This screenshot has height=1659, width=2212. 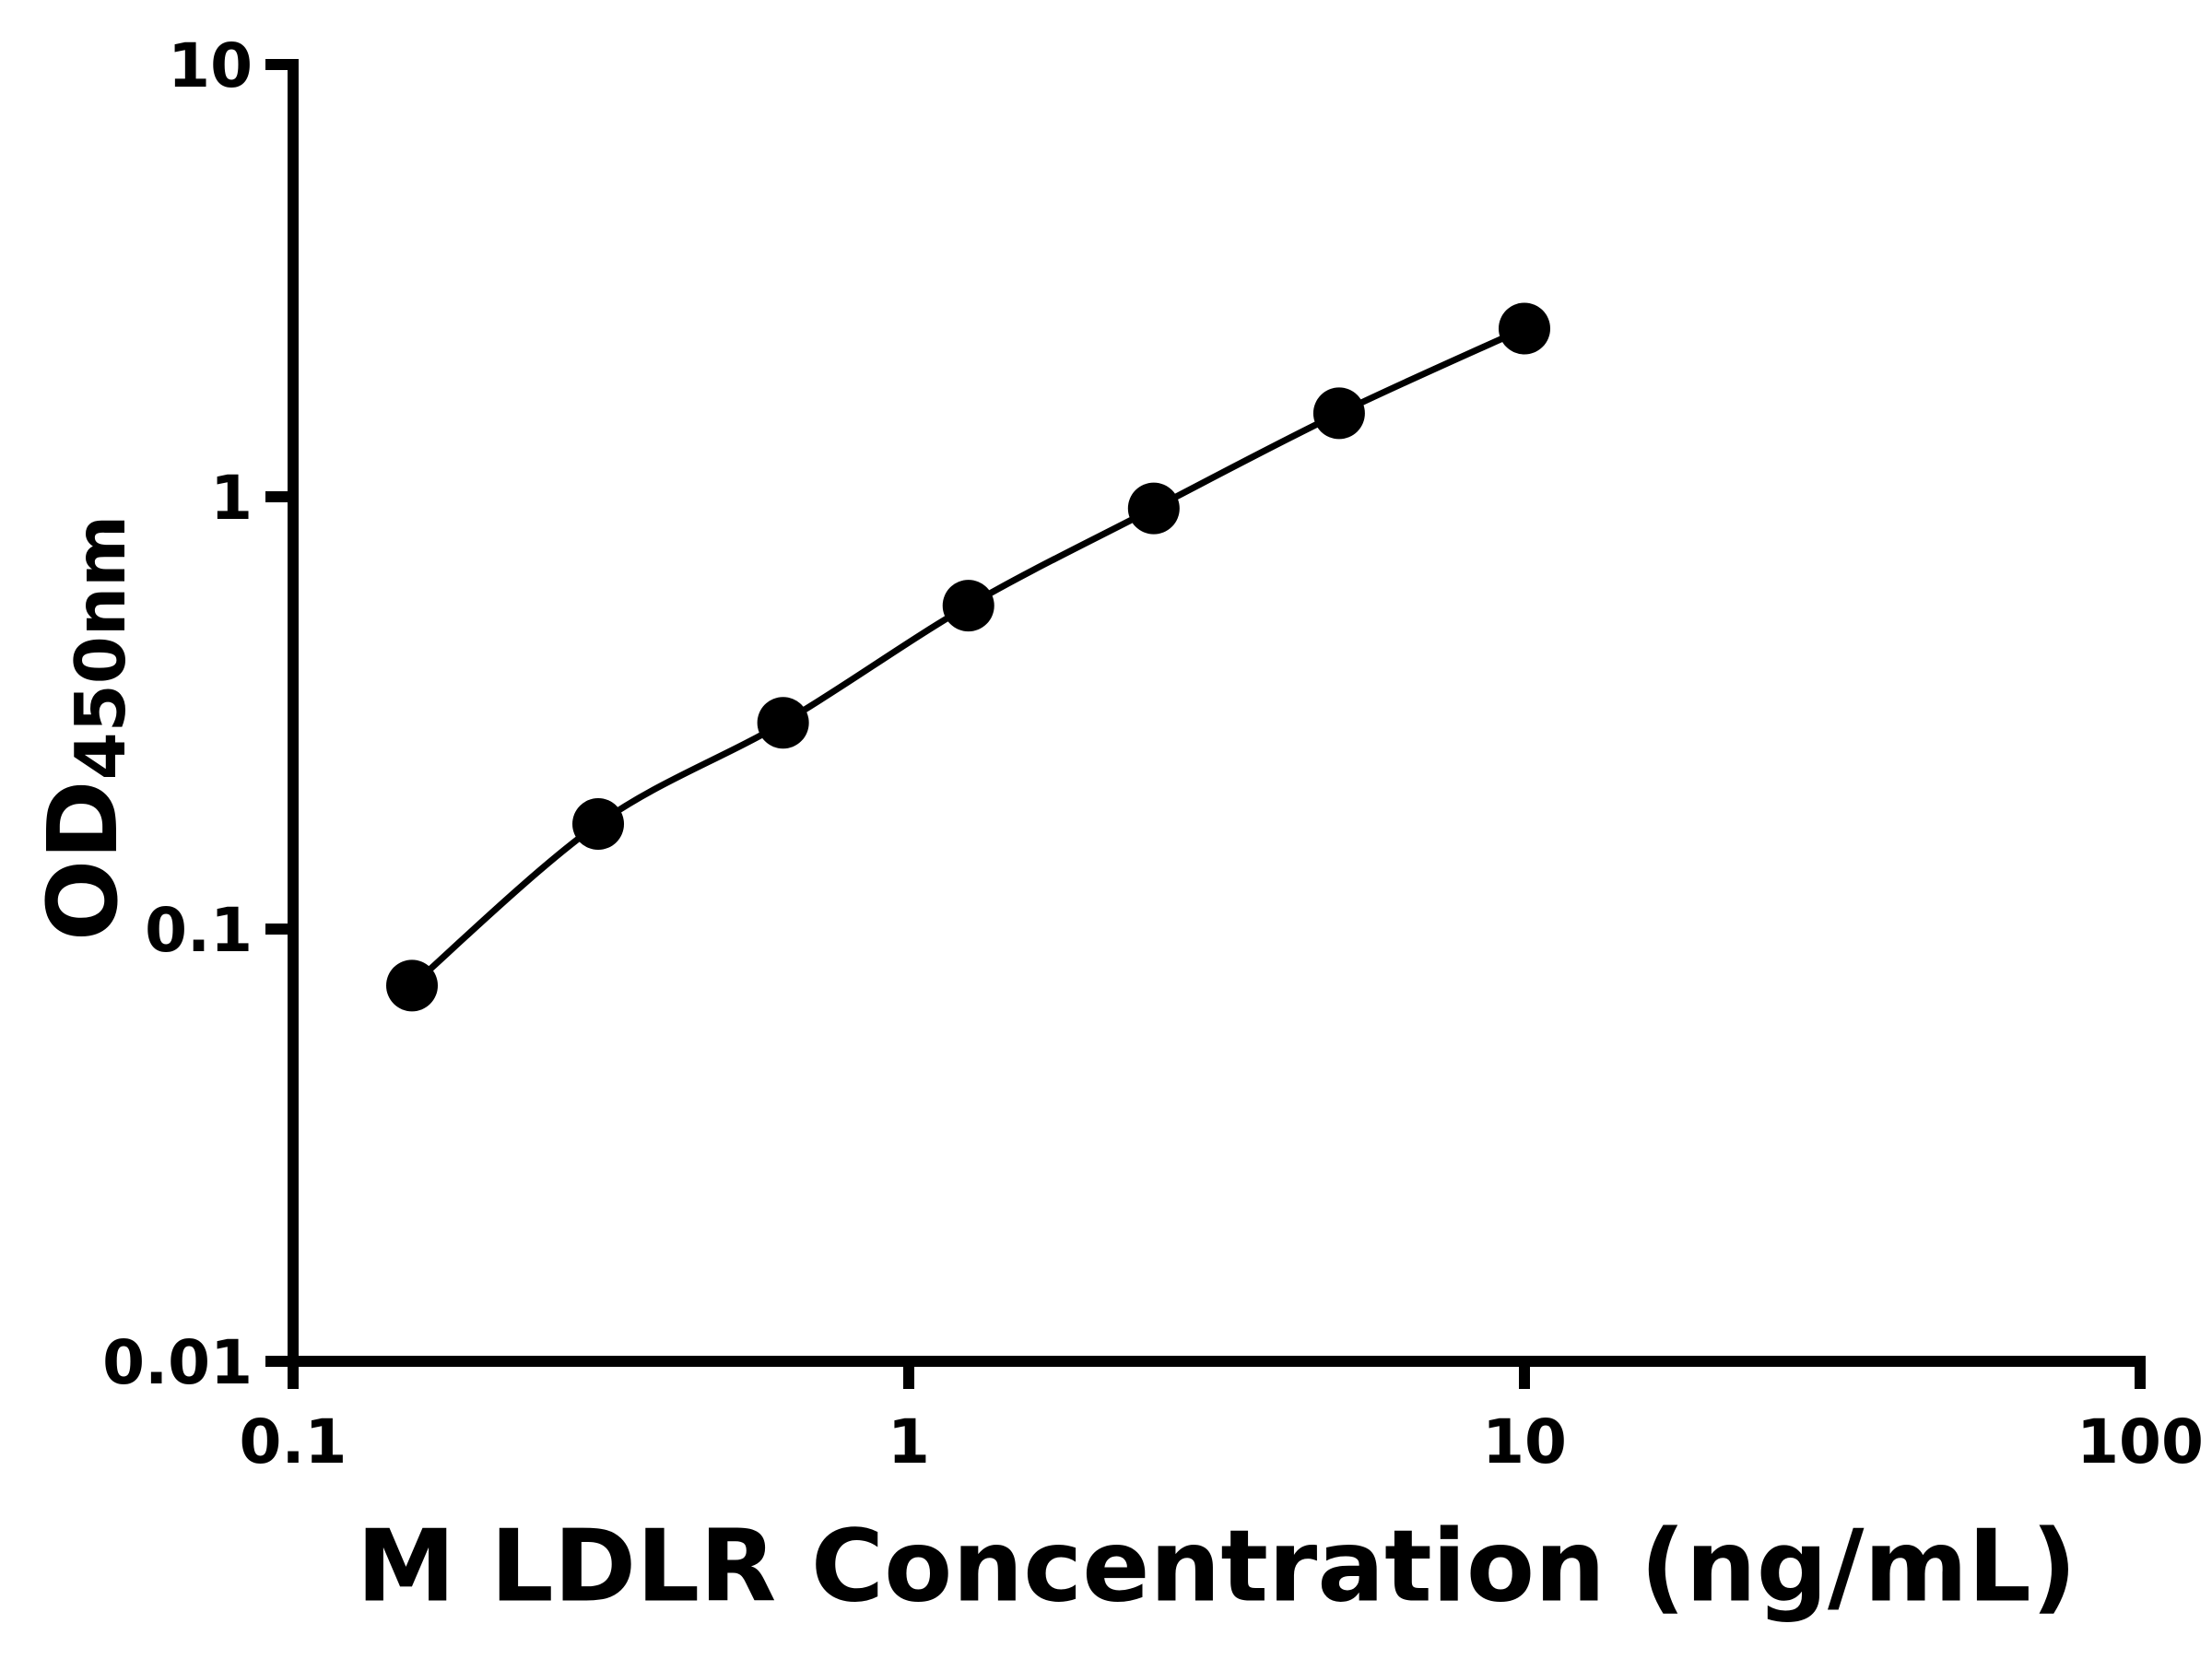 What do you see at coordinates (1524, 1441) in the screenshot?
I see `x-tick-label: 10` at bounding box center [1524, 1441].